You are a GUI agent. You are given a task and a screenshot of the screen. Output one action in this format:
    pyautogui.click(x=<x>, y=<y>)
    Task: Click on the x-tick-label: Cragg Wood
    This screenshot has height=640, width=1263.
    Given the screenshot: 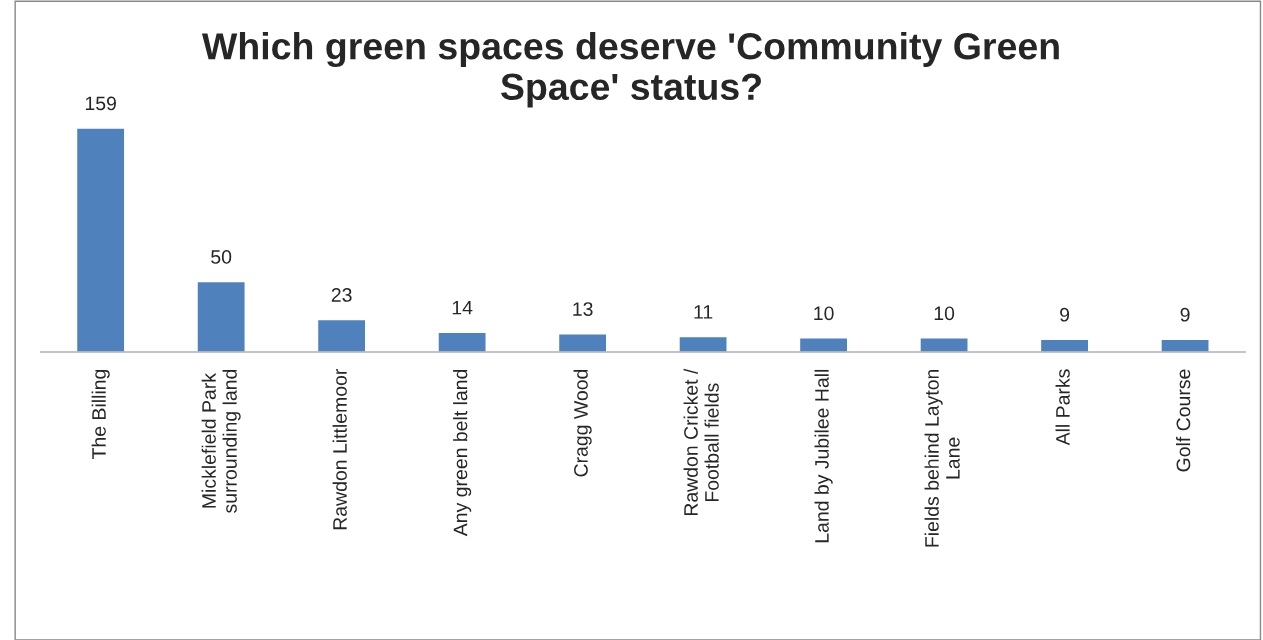 What is the action you would take?
    pyautogui.click(x=582, y=423)
    